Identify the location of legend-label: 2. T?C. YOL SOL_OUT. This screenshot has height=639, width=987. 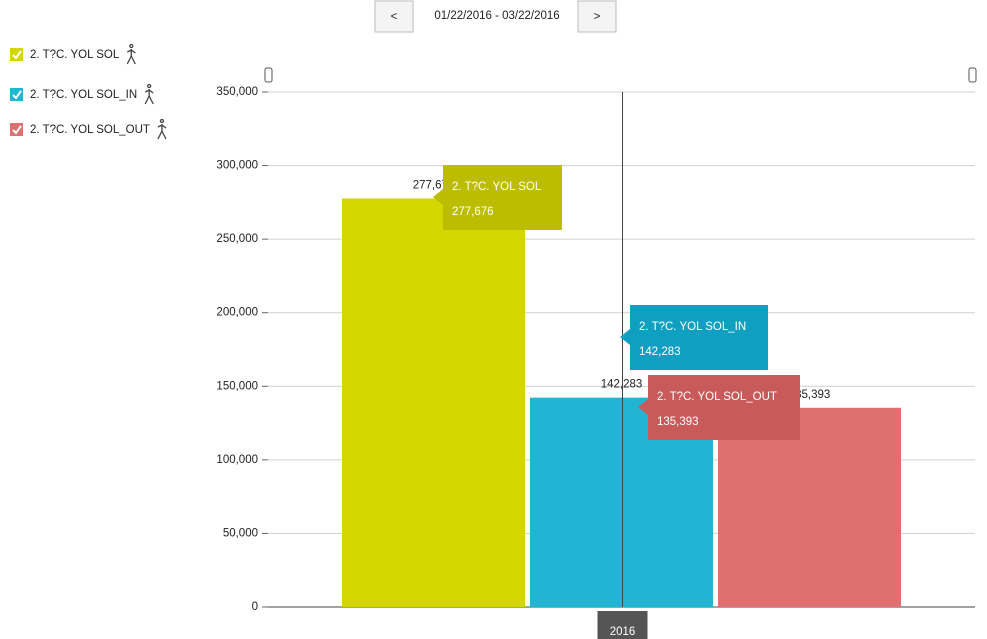
(90, 130).